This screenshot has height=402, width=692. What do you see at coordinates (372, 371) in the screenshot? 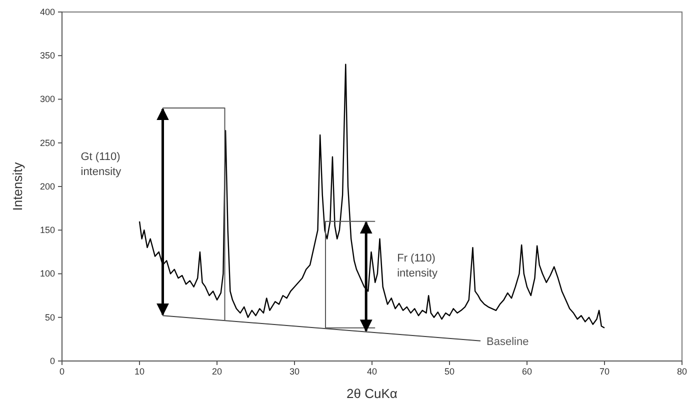
I see `x-tick-label: 40` at bounding box center [372, 371].